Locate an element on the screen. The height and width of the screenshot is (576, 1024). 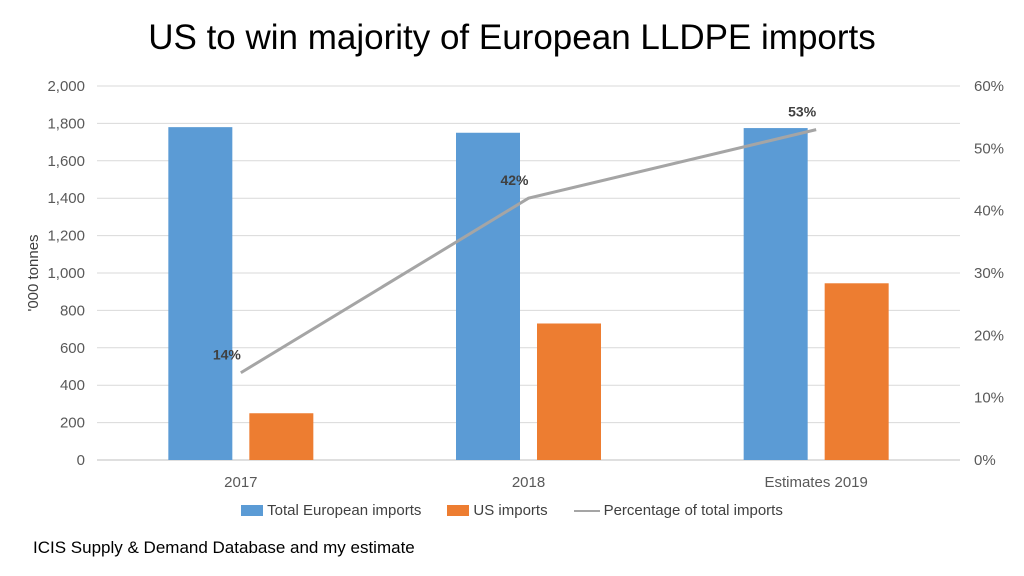
y-tick-label: 400 is located at coordinates (72, 385).